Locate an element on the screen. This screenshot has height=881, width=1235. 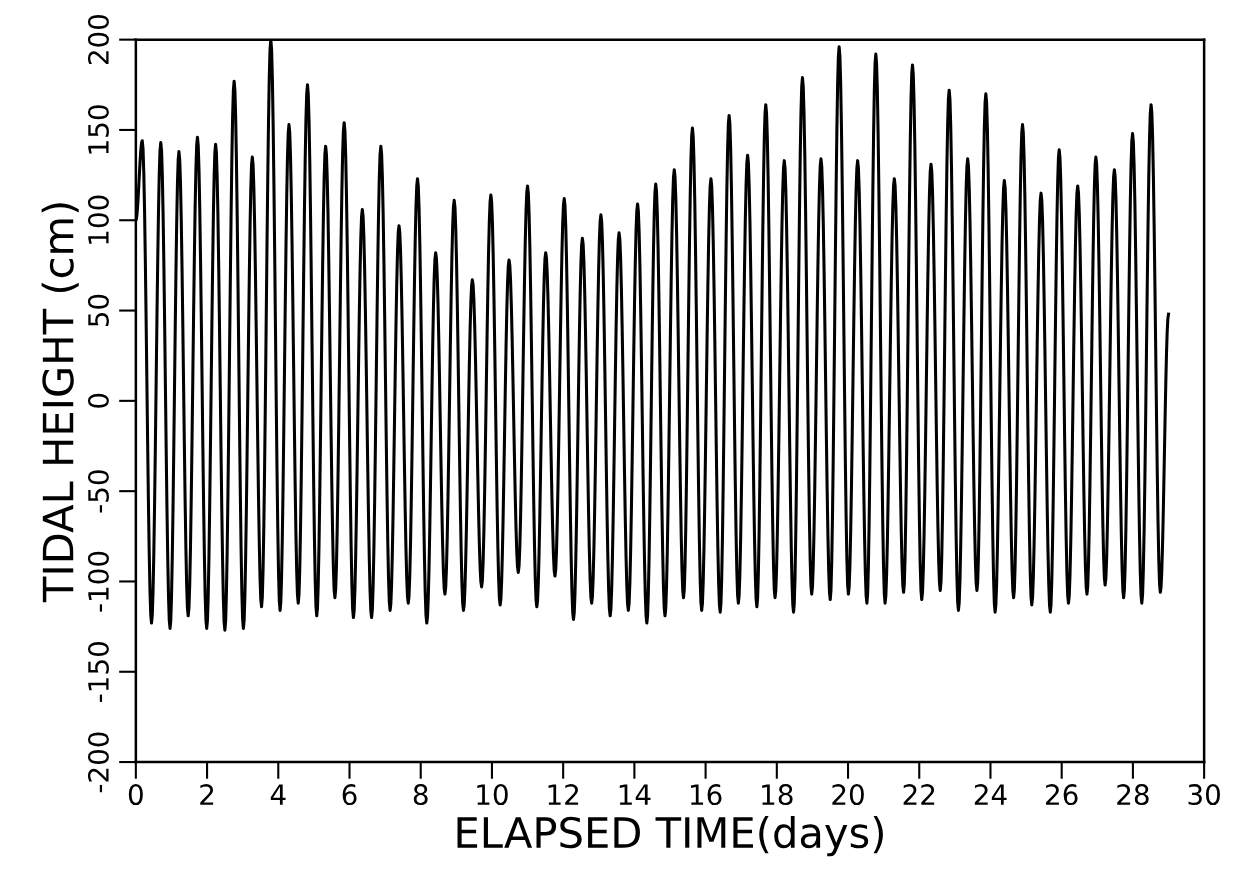
y-tick-label: -150 is located at coordinates (98, 672).